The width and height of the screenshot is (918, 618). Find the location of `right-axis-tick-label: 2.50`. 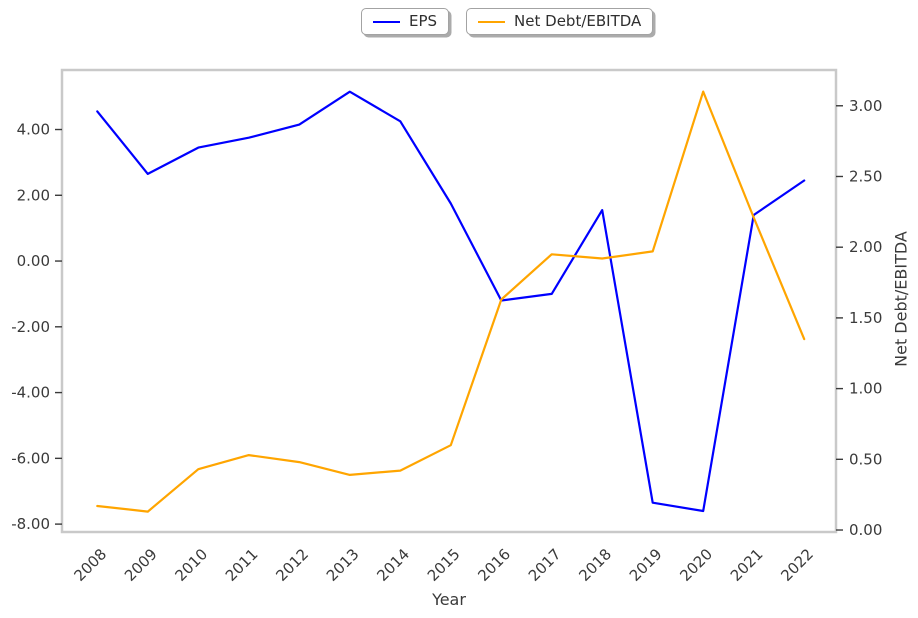

right-axis-tick-label: 2.50 is located at coordinates (865, 176).